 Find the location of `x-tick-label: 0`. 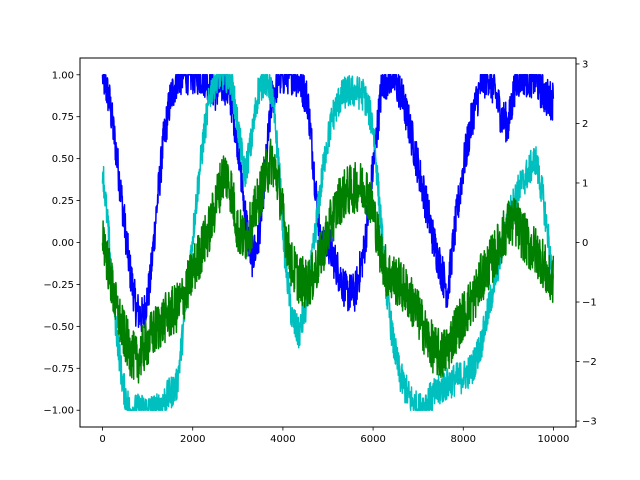

x-tick-label: 0 is located at coordinates (102, 439).